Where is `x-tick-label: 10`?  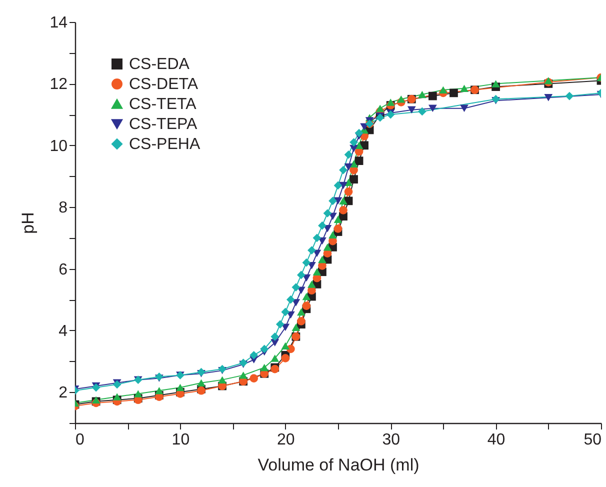
x-tick-label: 10 is located at coordinates (181, 440).